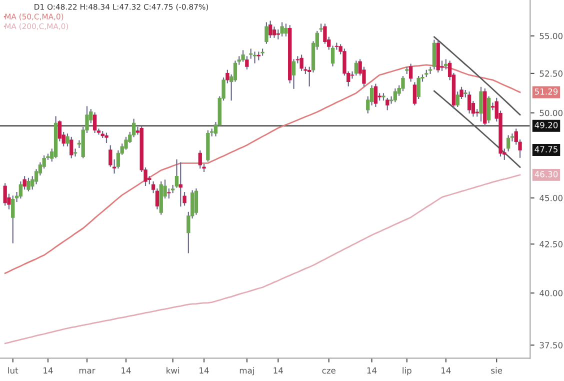 Image resolution: width=564 pixels, height=381 pixels. What do you see at coordinates (551, 198) in the screenshot?
I see `y-tick-label: 45.00` at bounding box center [551, 198].